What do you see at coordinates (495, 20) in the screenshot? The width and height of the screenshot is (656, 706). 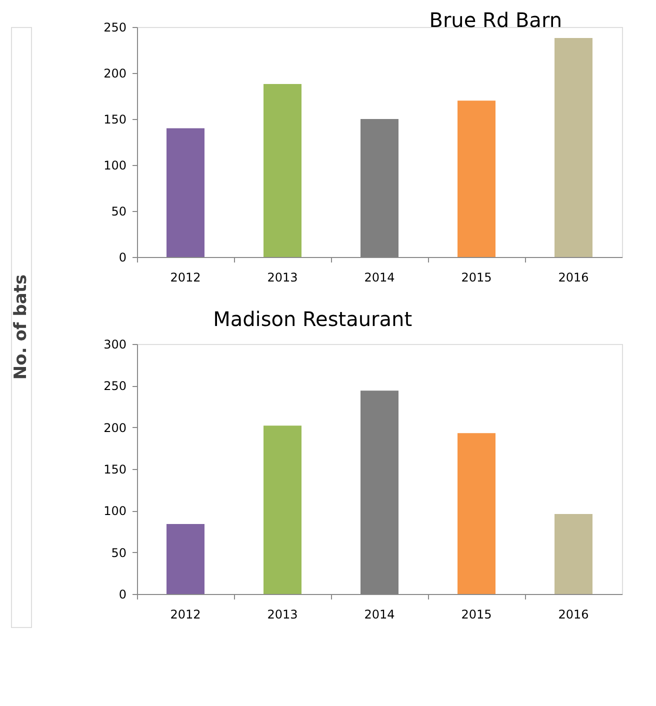 I see `chart-title: Brue Rd Barn` at bounding box center [495, 20].